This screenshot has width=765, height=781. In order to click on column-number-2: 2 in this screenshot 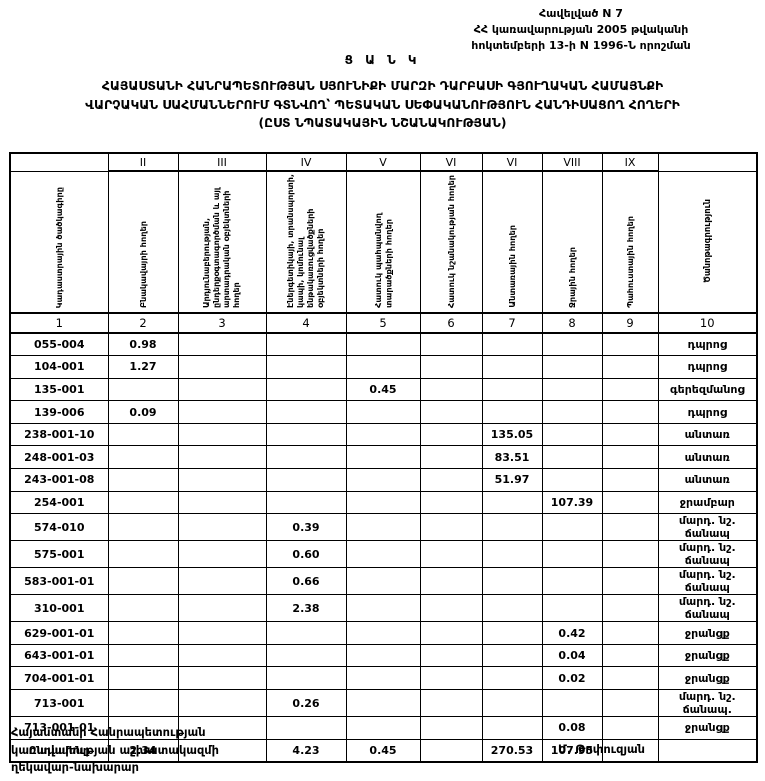, I will do `click(143, 323)`.